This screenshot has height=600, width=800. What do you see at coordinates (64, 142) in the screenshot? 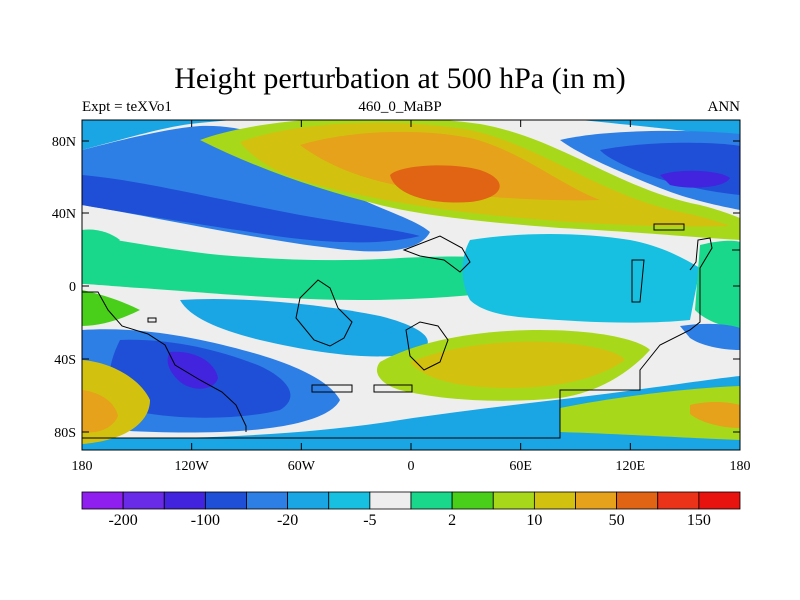
I see `lat-tick-label: 80N` at bounding box center [64, 142].